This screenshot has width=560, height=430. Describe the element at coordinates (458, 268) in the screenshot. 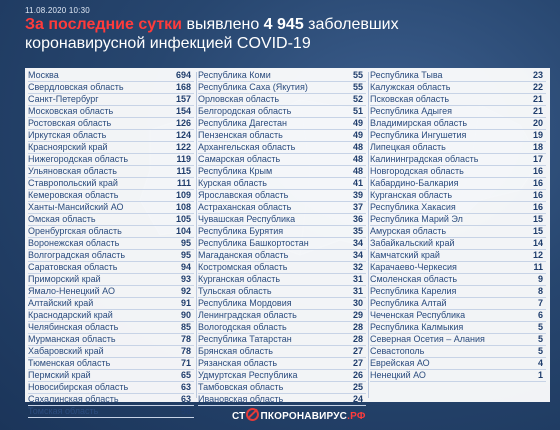

I see `region-row: Карачаево-Черкесия 11` at that location.